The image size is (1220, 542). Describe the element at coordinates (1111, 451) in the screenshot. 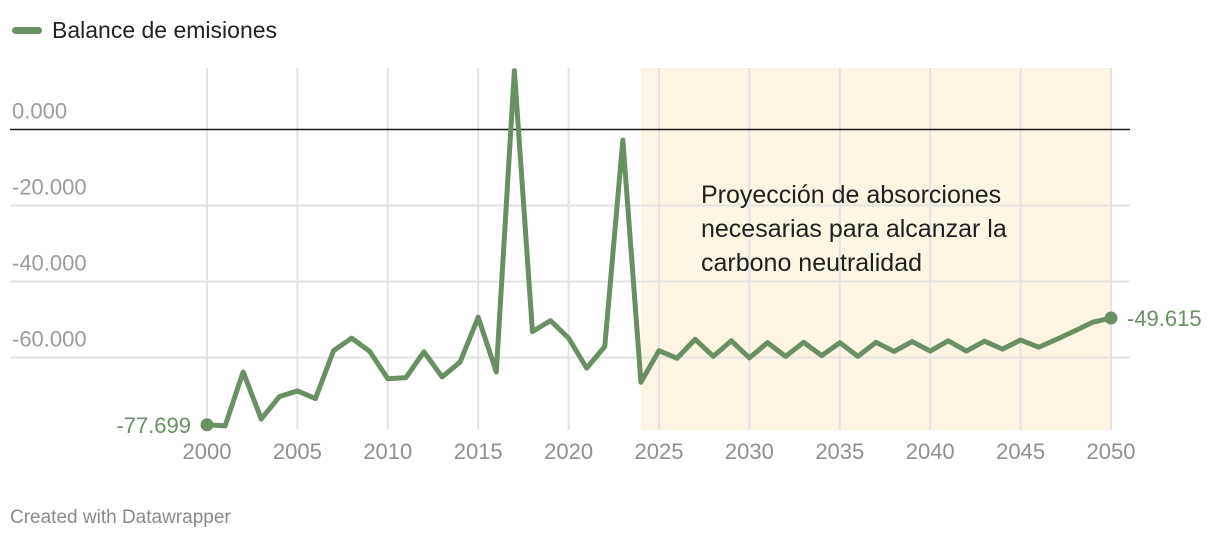

I see `x-tick-label: 2050` at that location.